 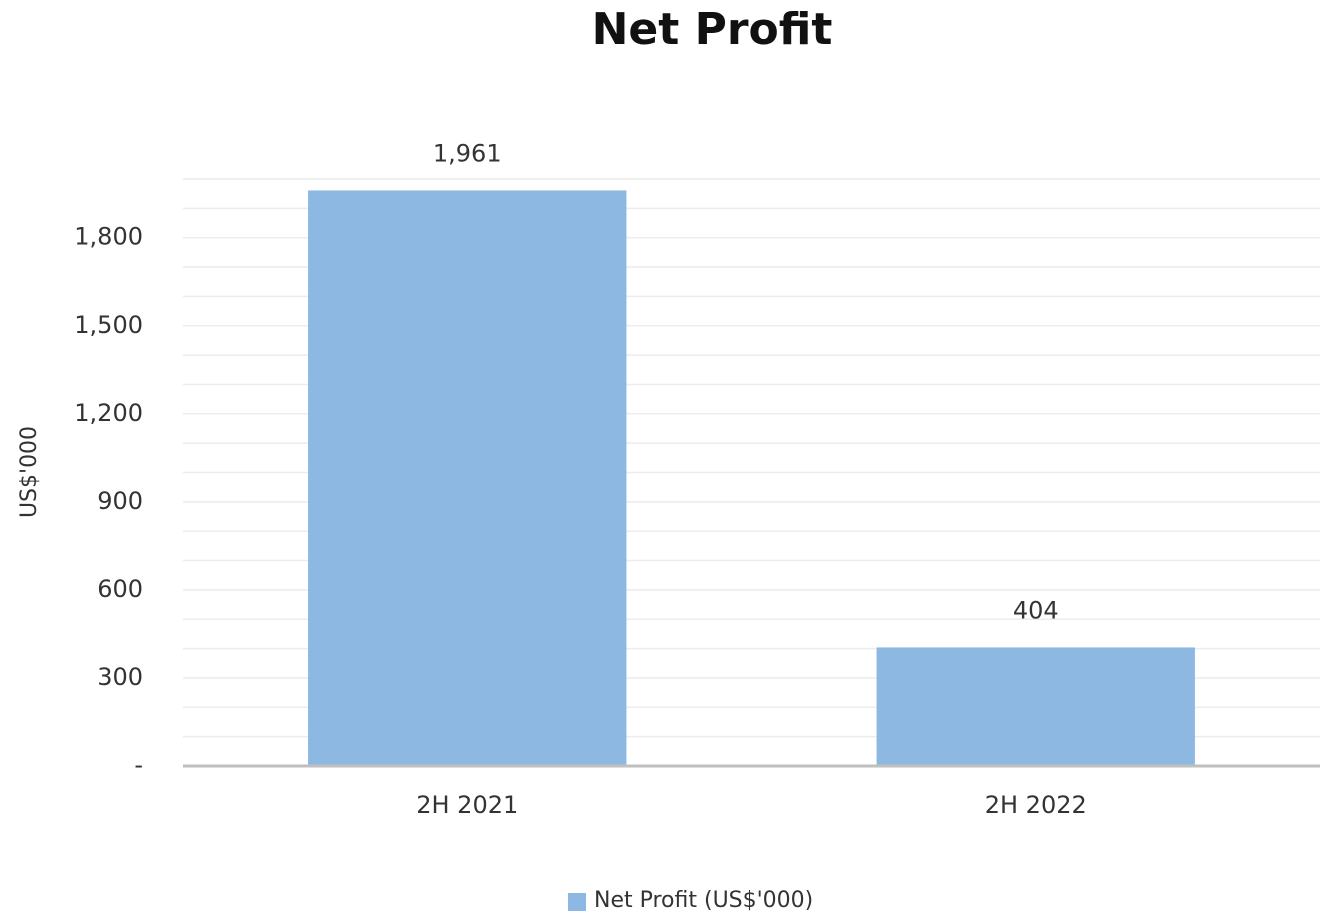 I want to click on legend-swatch, so click(x=577, y=902).